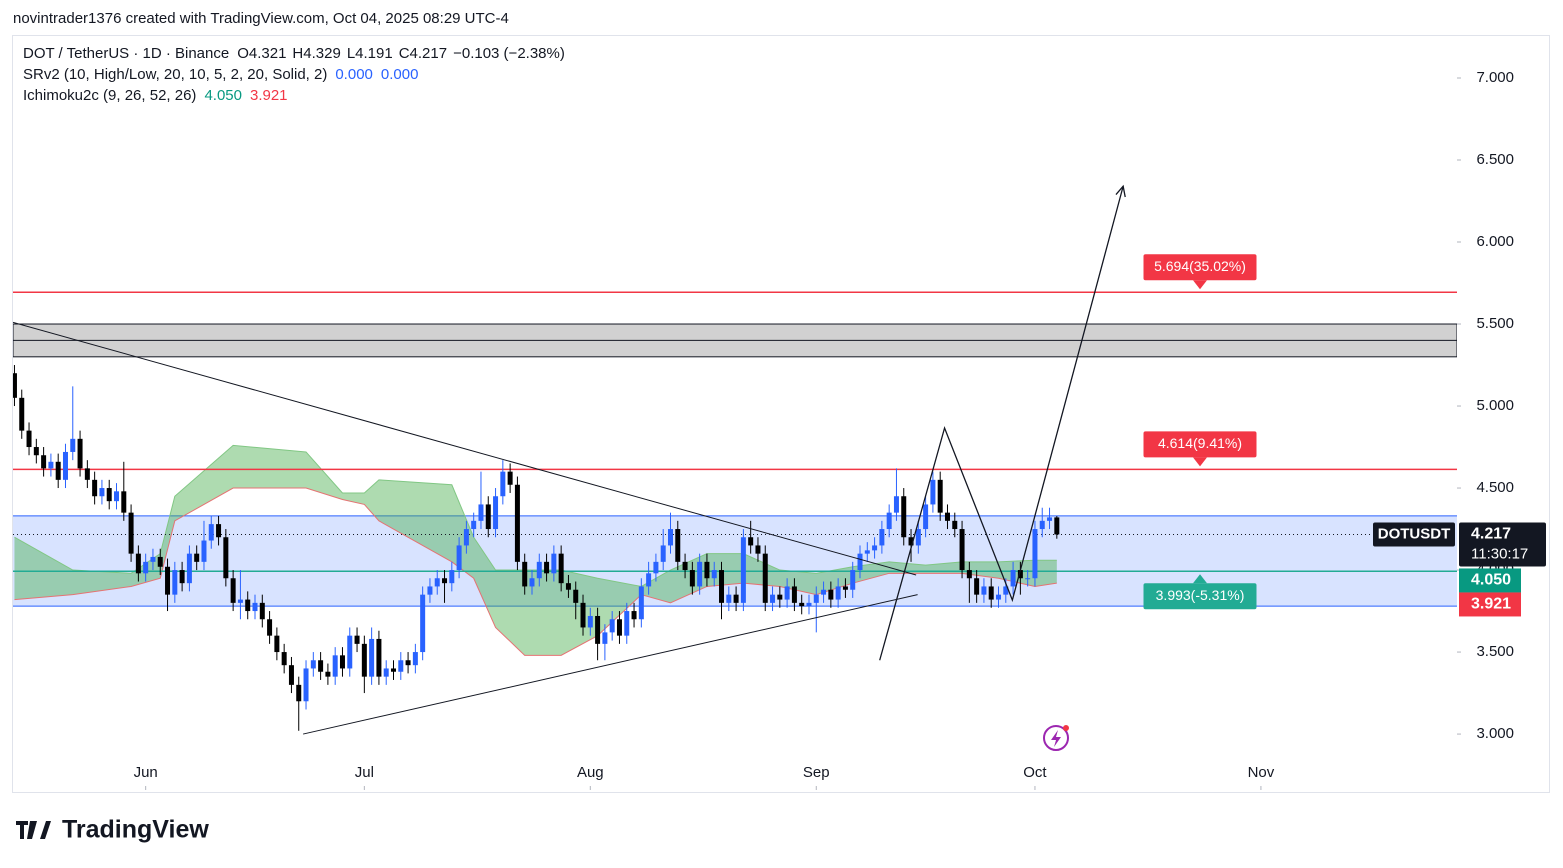 Image resolution: width=1563 pixels, height=868 pixels. I want to click on countdown: 11:30:17, so click(1499, 553).